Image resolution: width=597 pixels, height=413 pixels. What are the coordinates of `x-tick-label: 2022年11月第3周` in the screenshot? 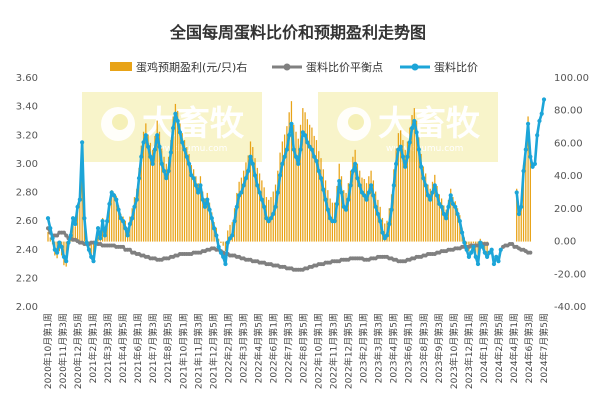 It's located at (334, 351).